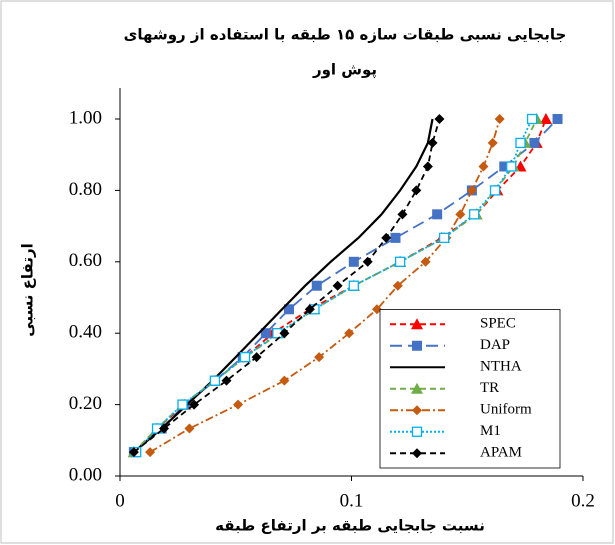 Image resolution: width=615 pixels, height=545 pixels. What do you see at coordinates (498, 324) in the screenshot?
I see `legend-label: SPEC` at bounding box center [498, 324].